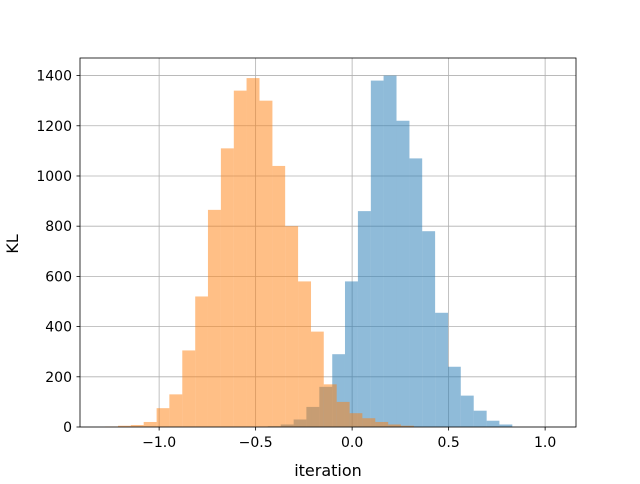 Image resolution: width=640 pixels, height=484 pixels. Describe the element at coordinates (58, 277) in the screenshot. I see `y-tick-label: 600` at that location.